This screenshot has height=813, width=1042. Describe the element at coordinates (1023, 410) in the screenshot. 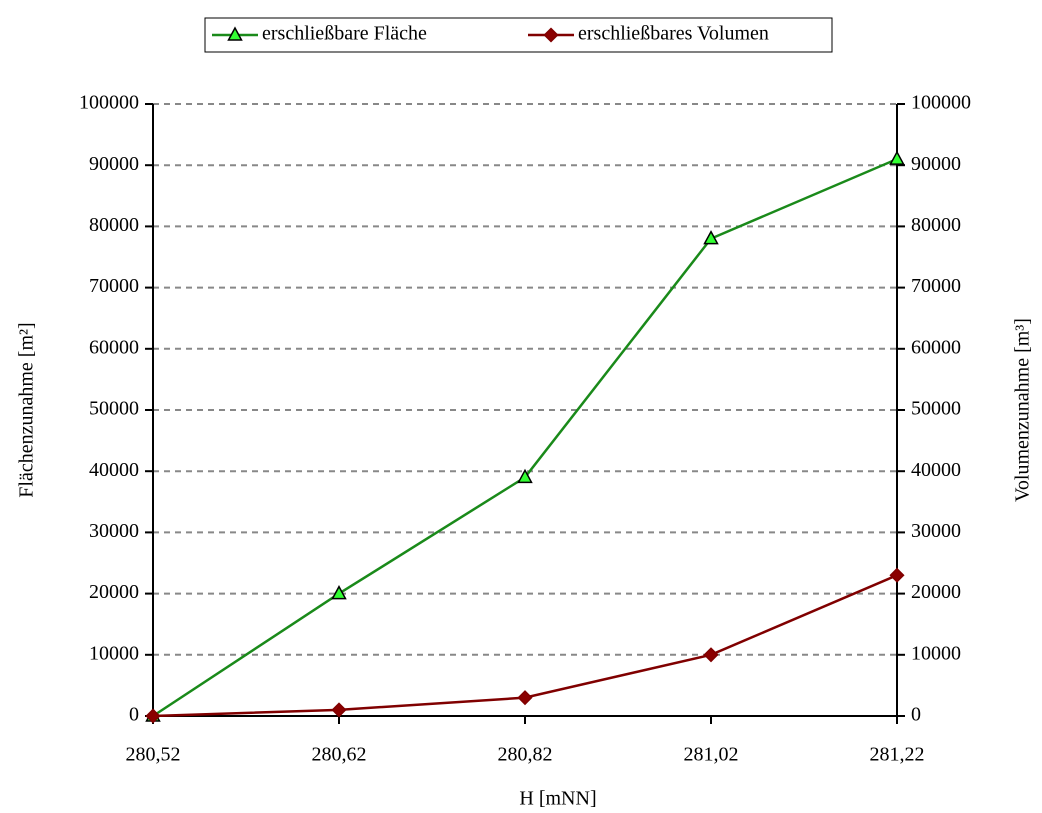

I see `y2-axis-label: Volumenzunahme [m³]` at that location.